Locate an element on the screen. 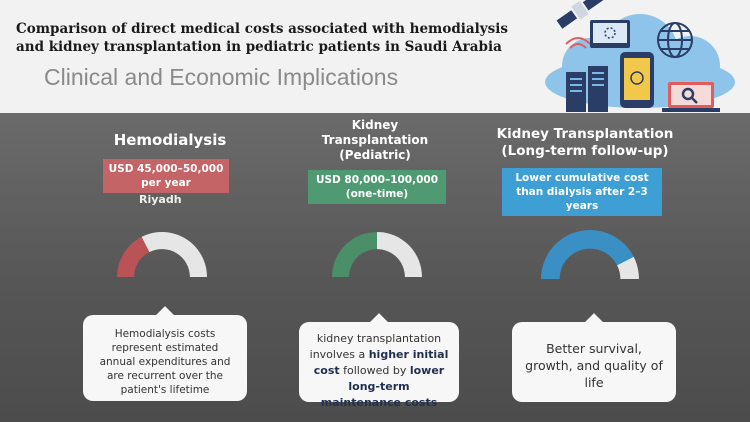  smartphone-icon is located at coordinates (637, 80).